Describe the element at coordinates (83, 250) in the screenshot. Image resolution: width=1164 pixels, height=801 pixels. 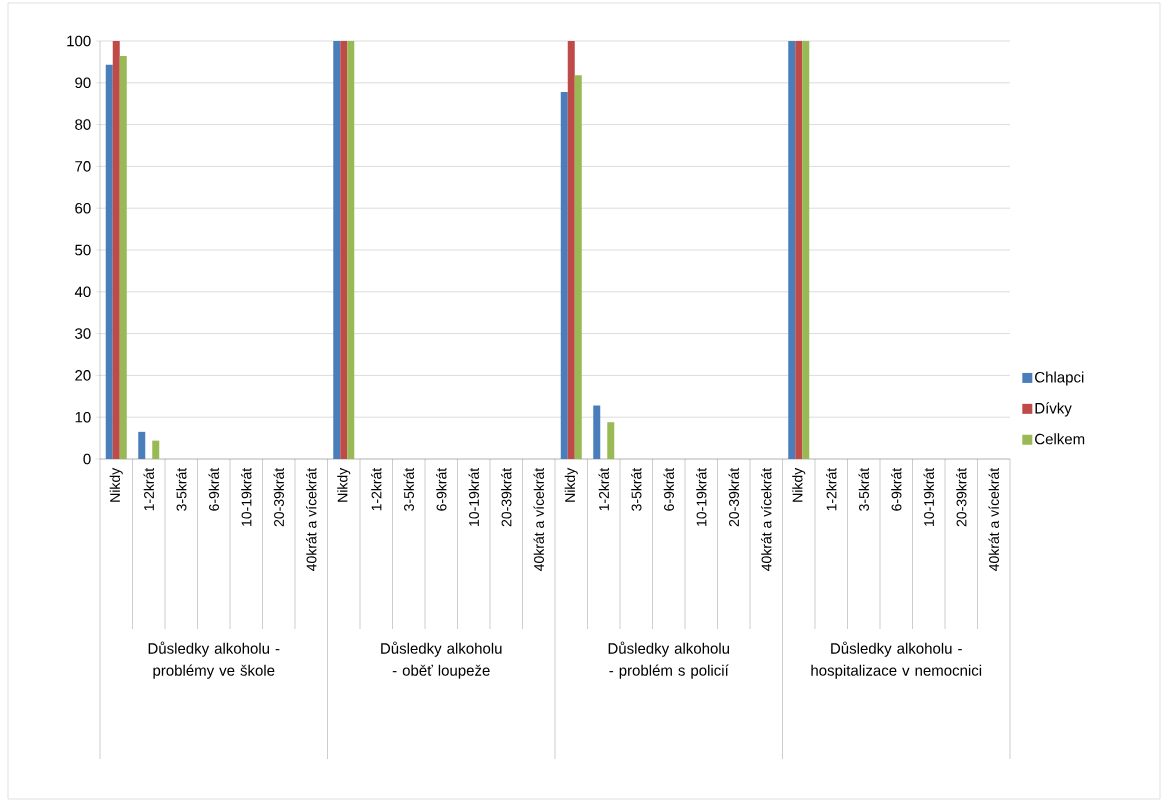
I see `y-tick-label: 50` at that location.